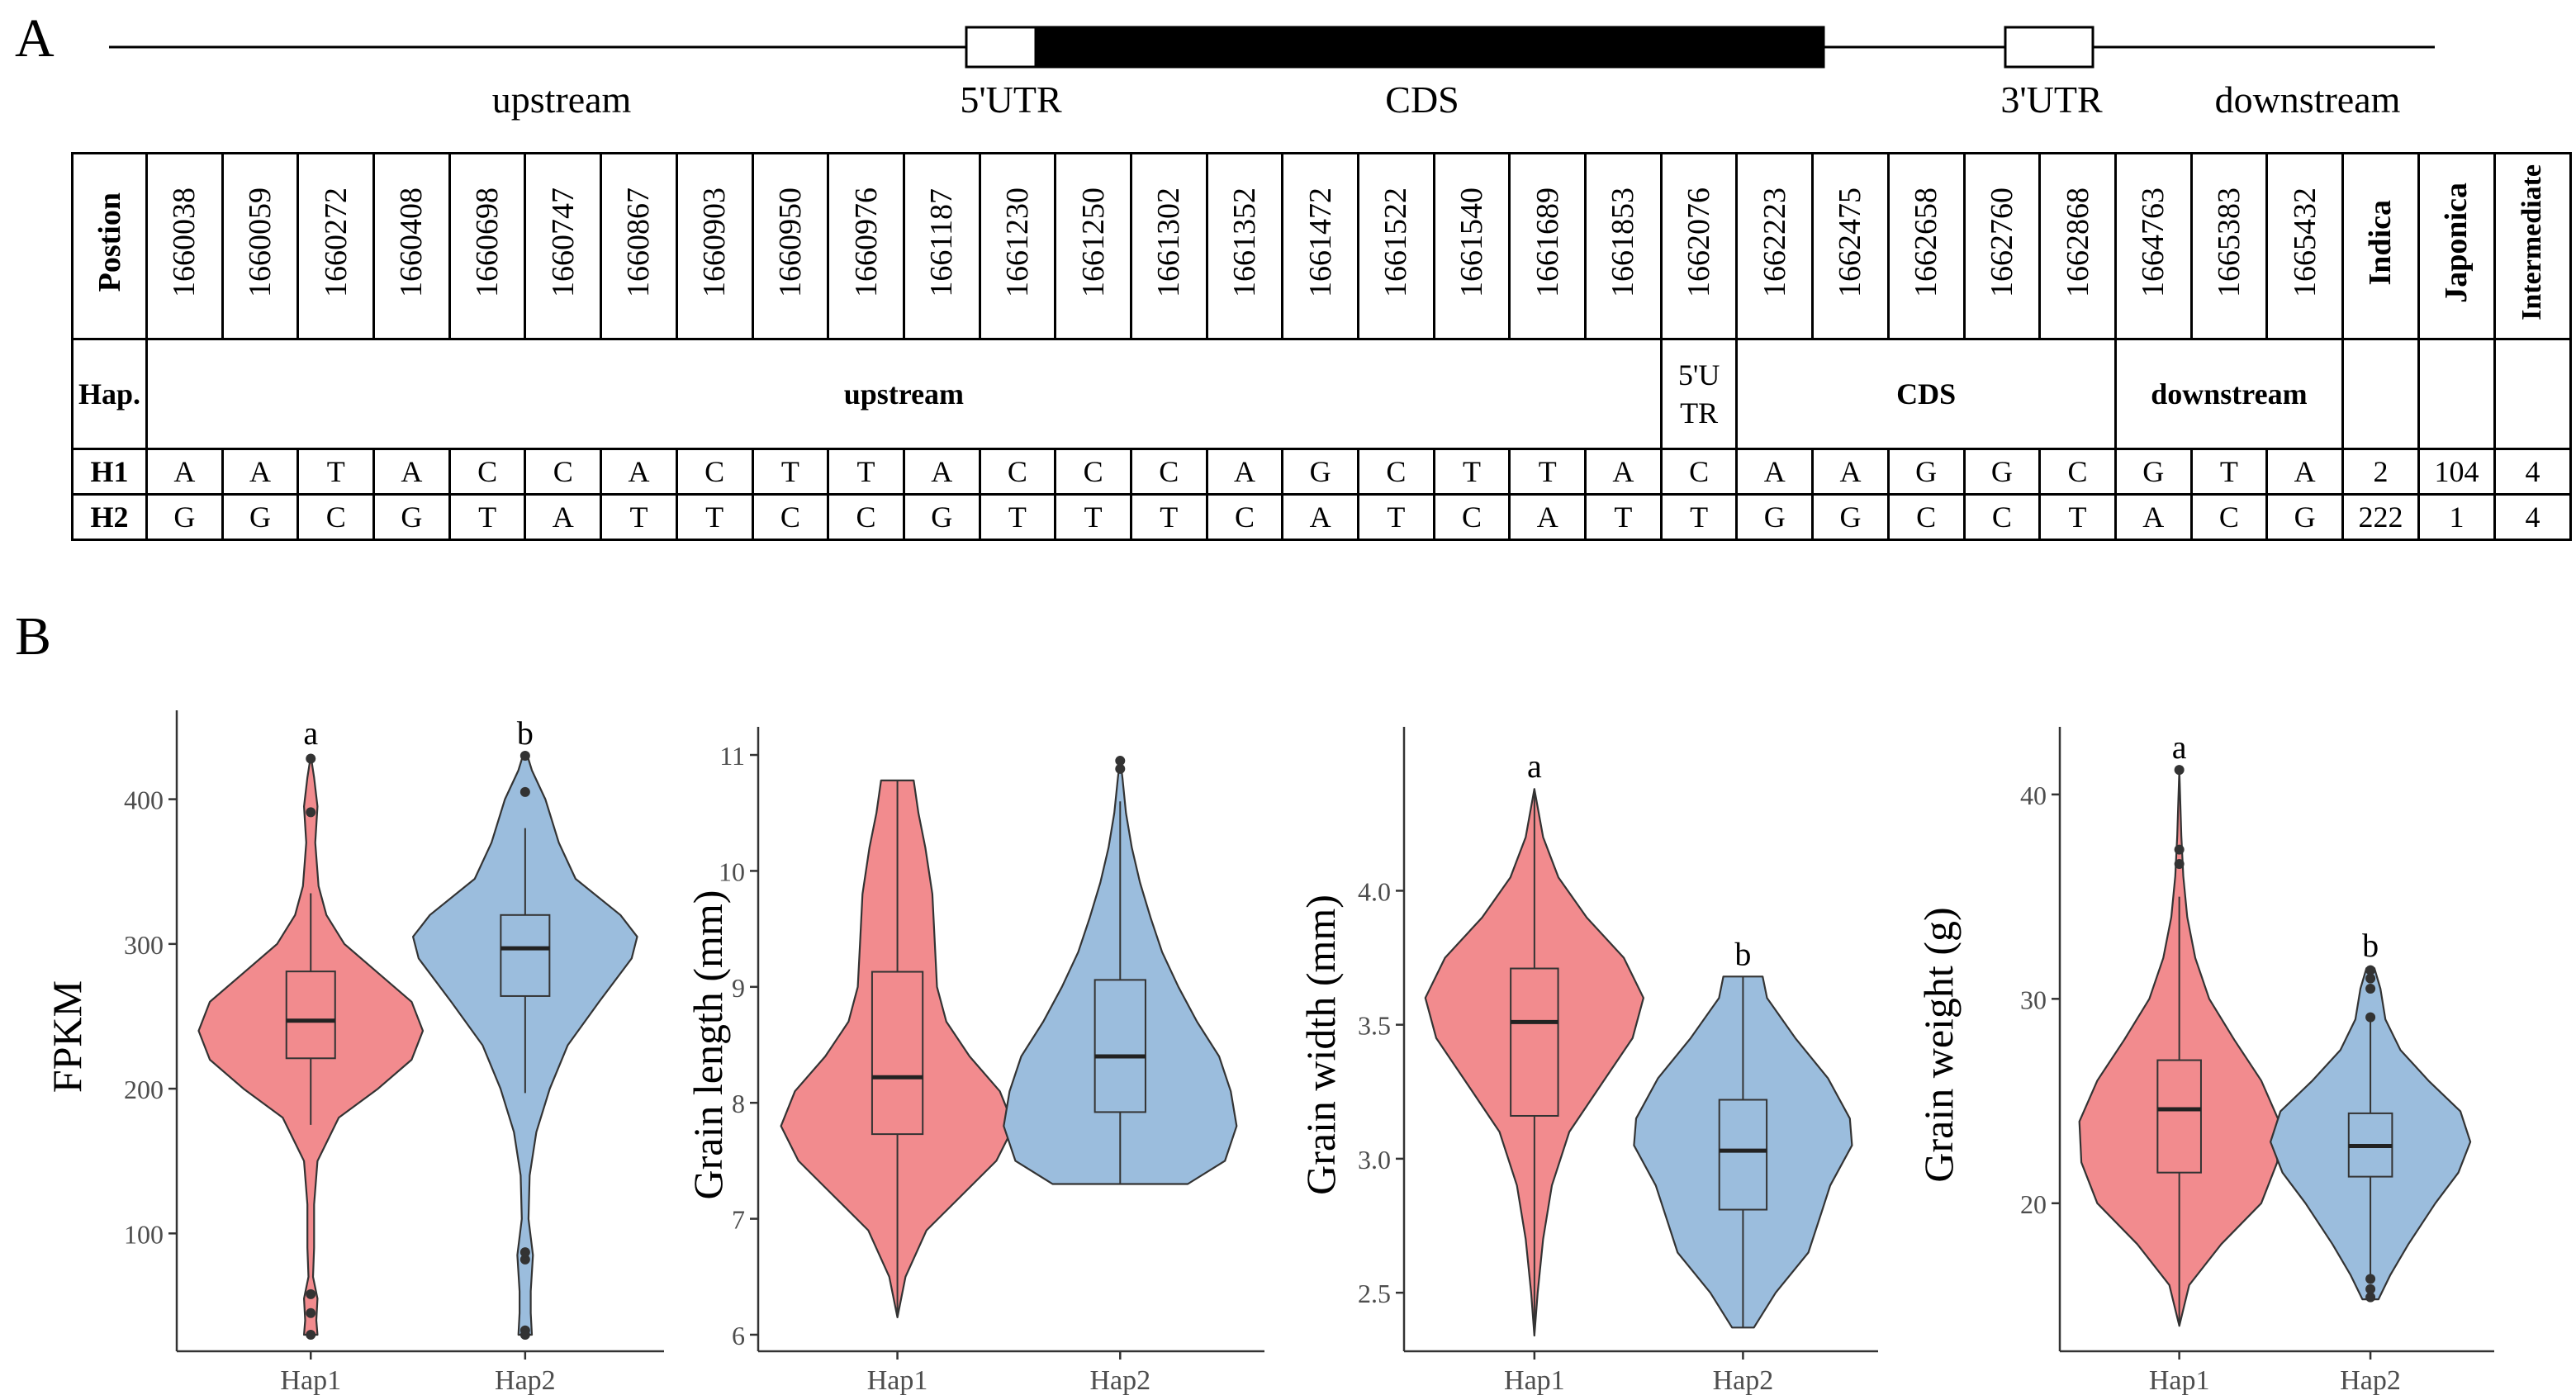 This screenshot has width=2576, height=1400. I want to click on y-tick-label: 200, so click(144, 1089).